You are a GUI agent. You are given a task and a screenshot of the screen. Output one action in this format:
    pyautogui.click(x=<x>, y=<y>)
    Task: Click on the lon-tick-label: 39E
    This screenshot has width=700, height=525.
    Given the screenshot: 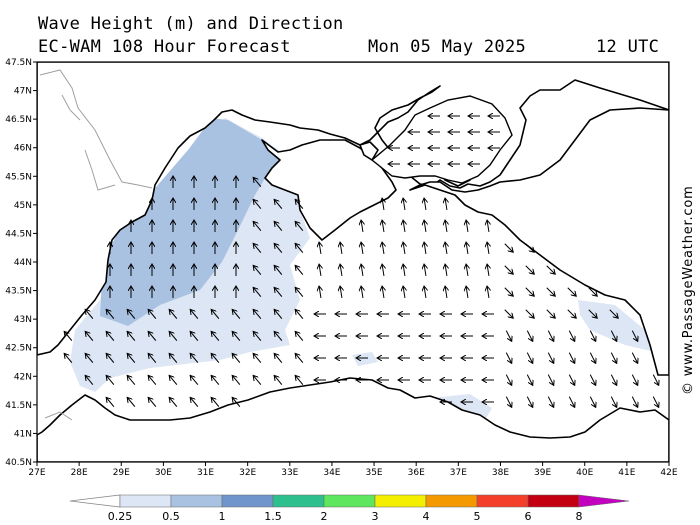 What is the action you would take?
    pyautogui.click(x=542, y=473)
    